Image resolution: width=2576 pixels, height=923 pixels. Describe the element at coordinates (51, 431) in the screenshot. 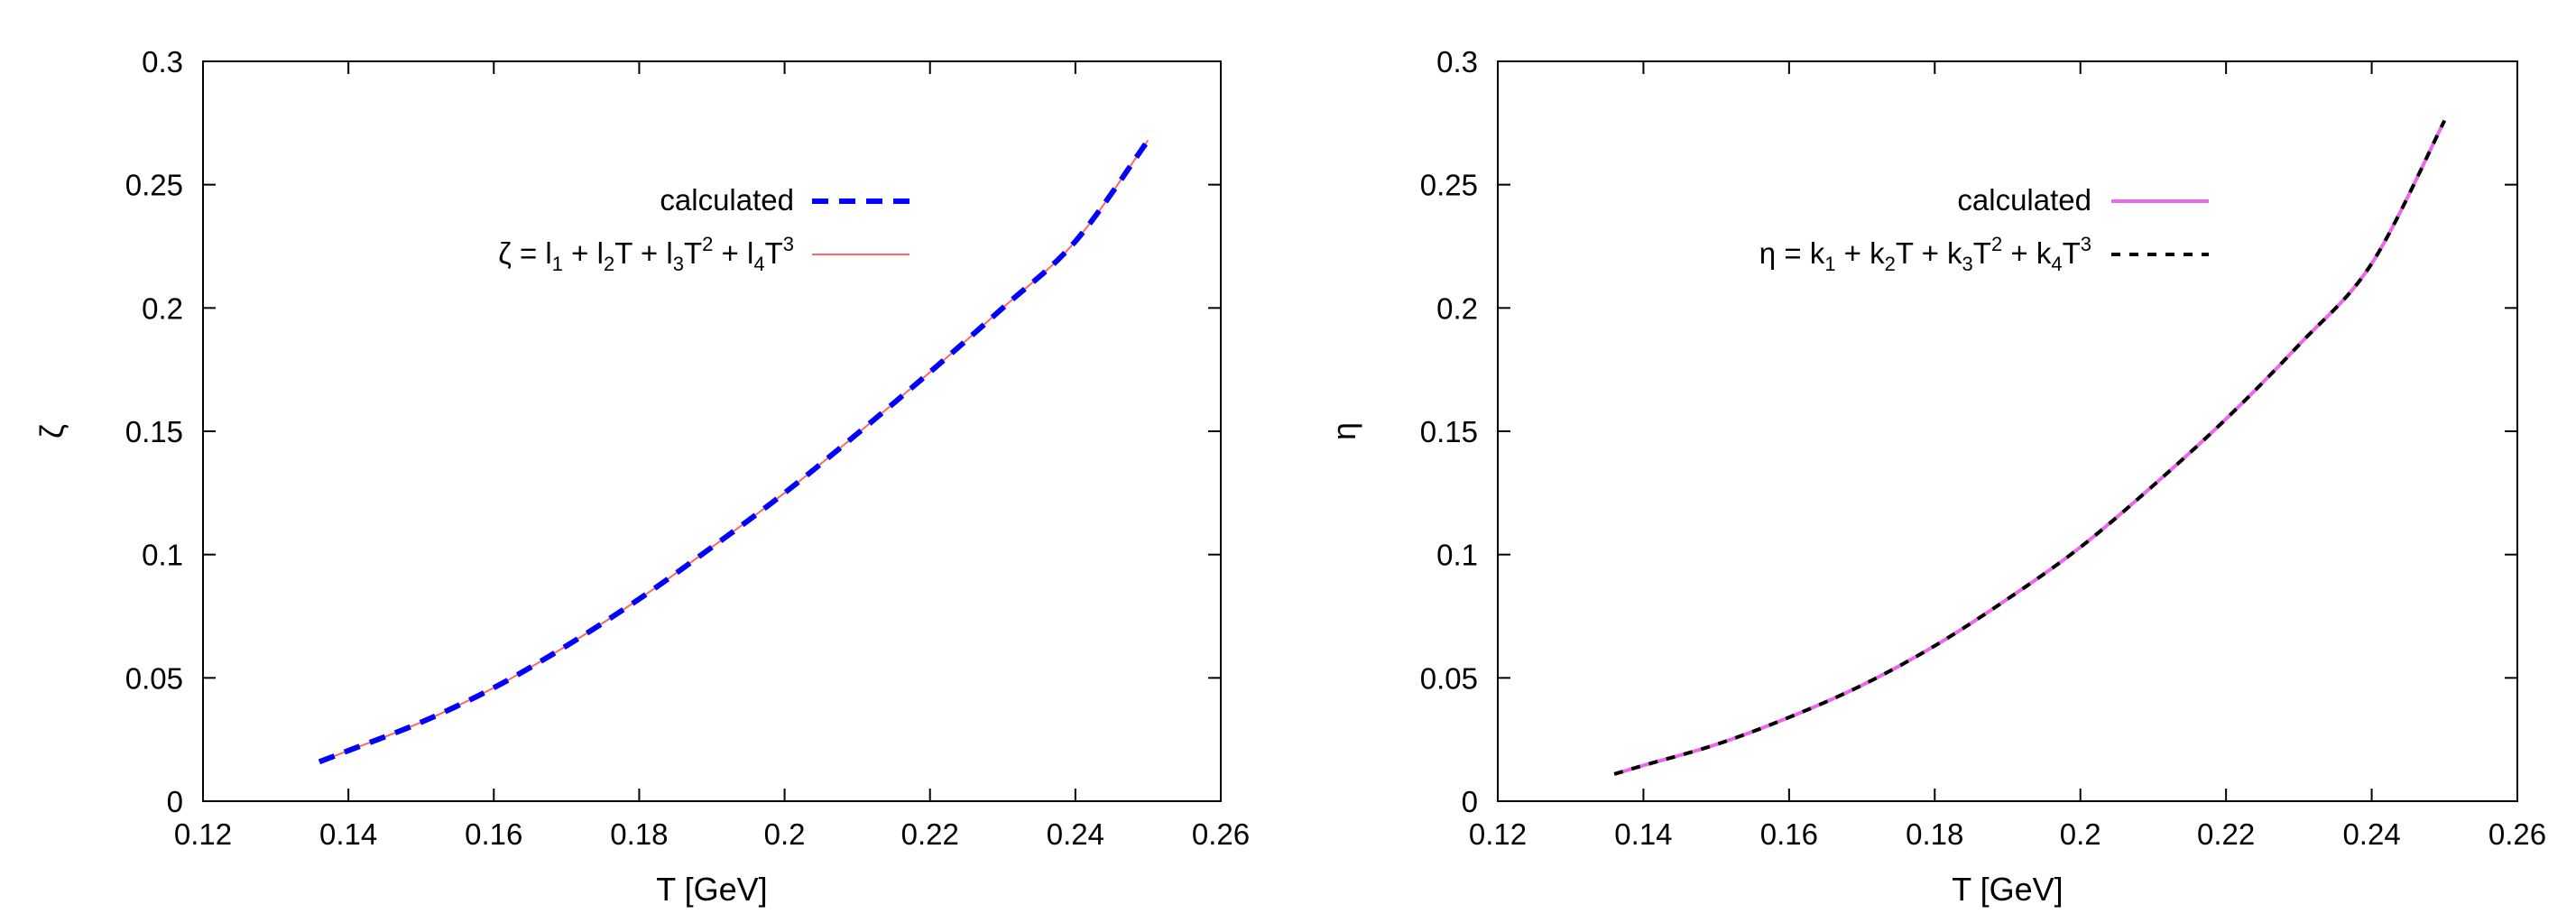

I see `y-axis-label: ζ` at that location.